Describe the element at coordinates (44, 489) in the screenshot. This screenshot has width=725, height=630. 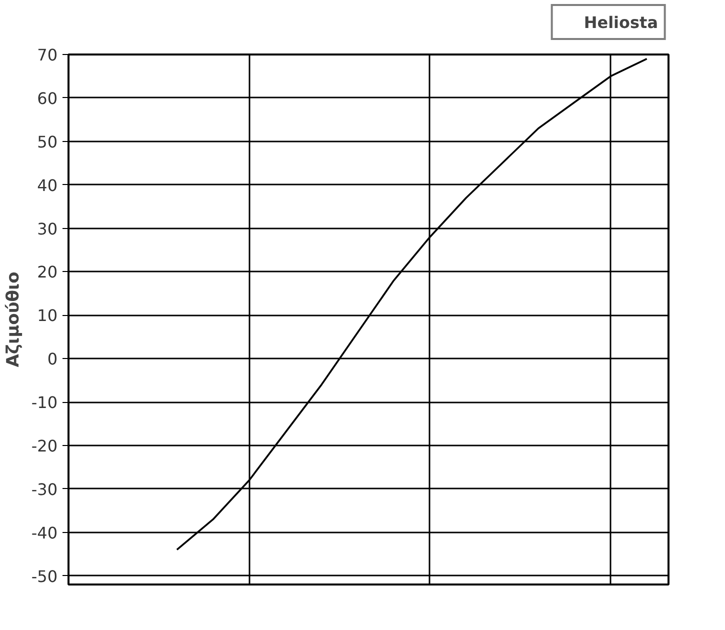
I see `y-tick-label: -30` at that location.